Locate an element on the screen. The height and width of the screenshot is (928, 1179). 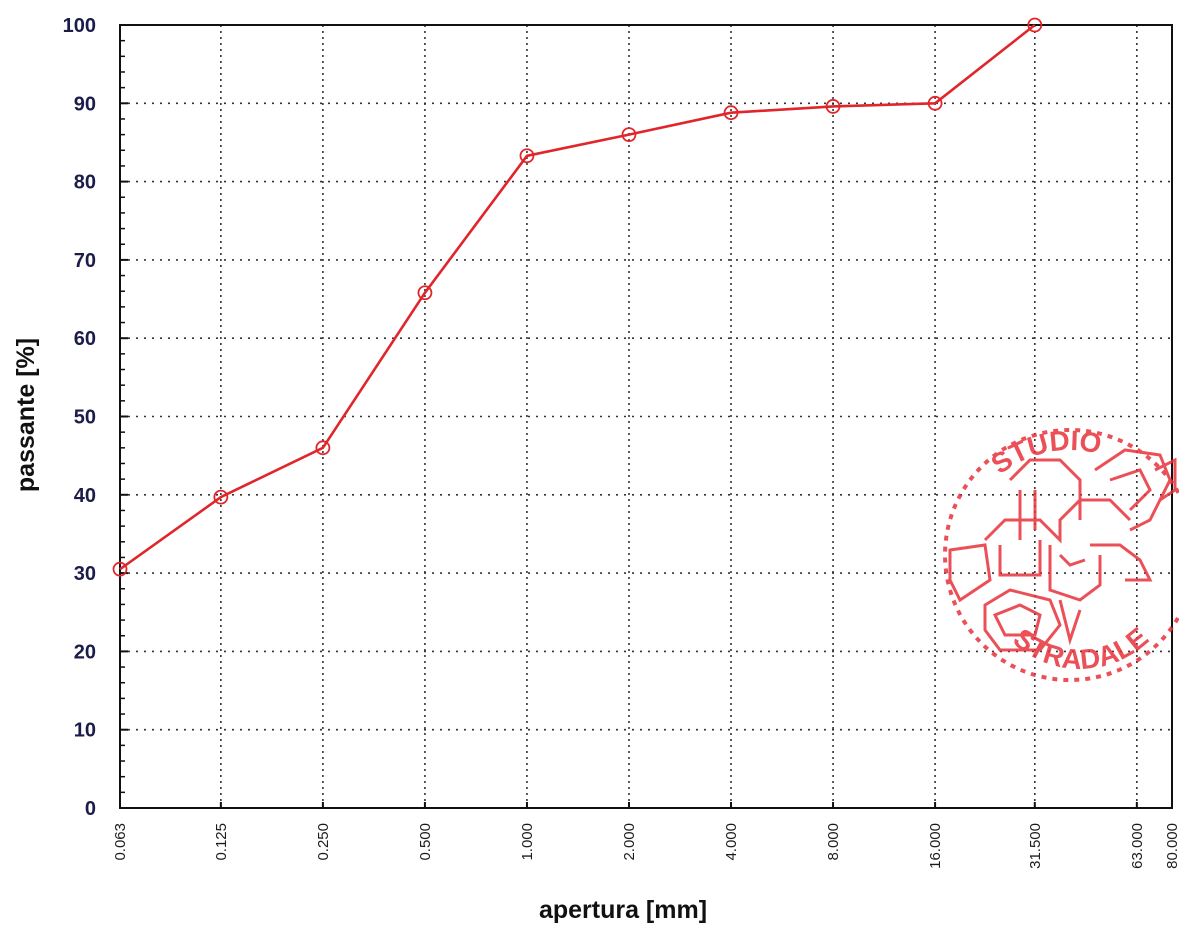
svg-text: STUDIO is located at coordinates (1044, 452).